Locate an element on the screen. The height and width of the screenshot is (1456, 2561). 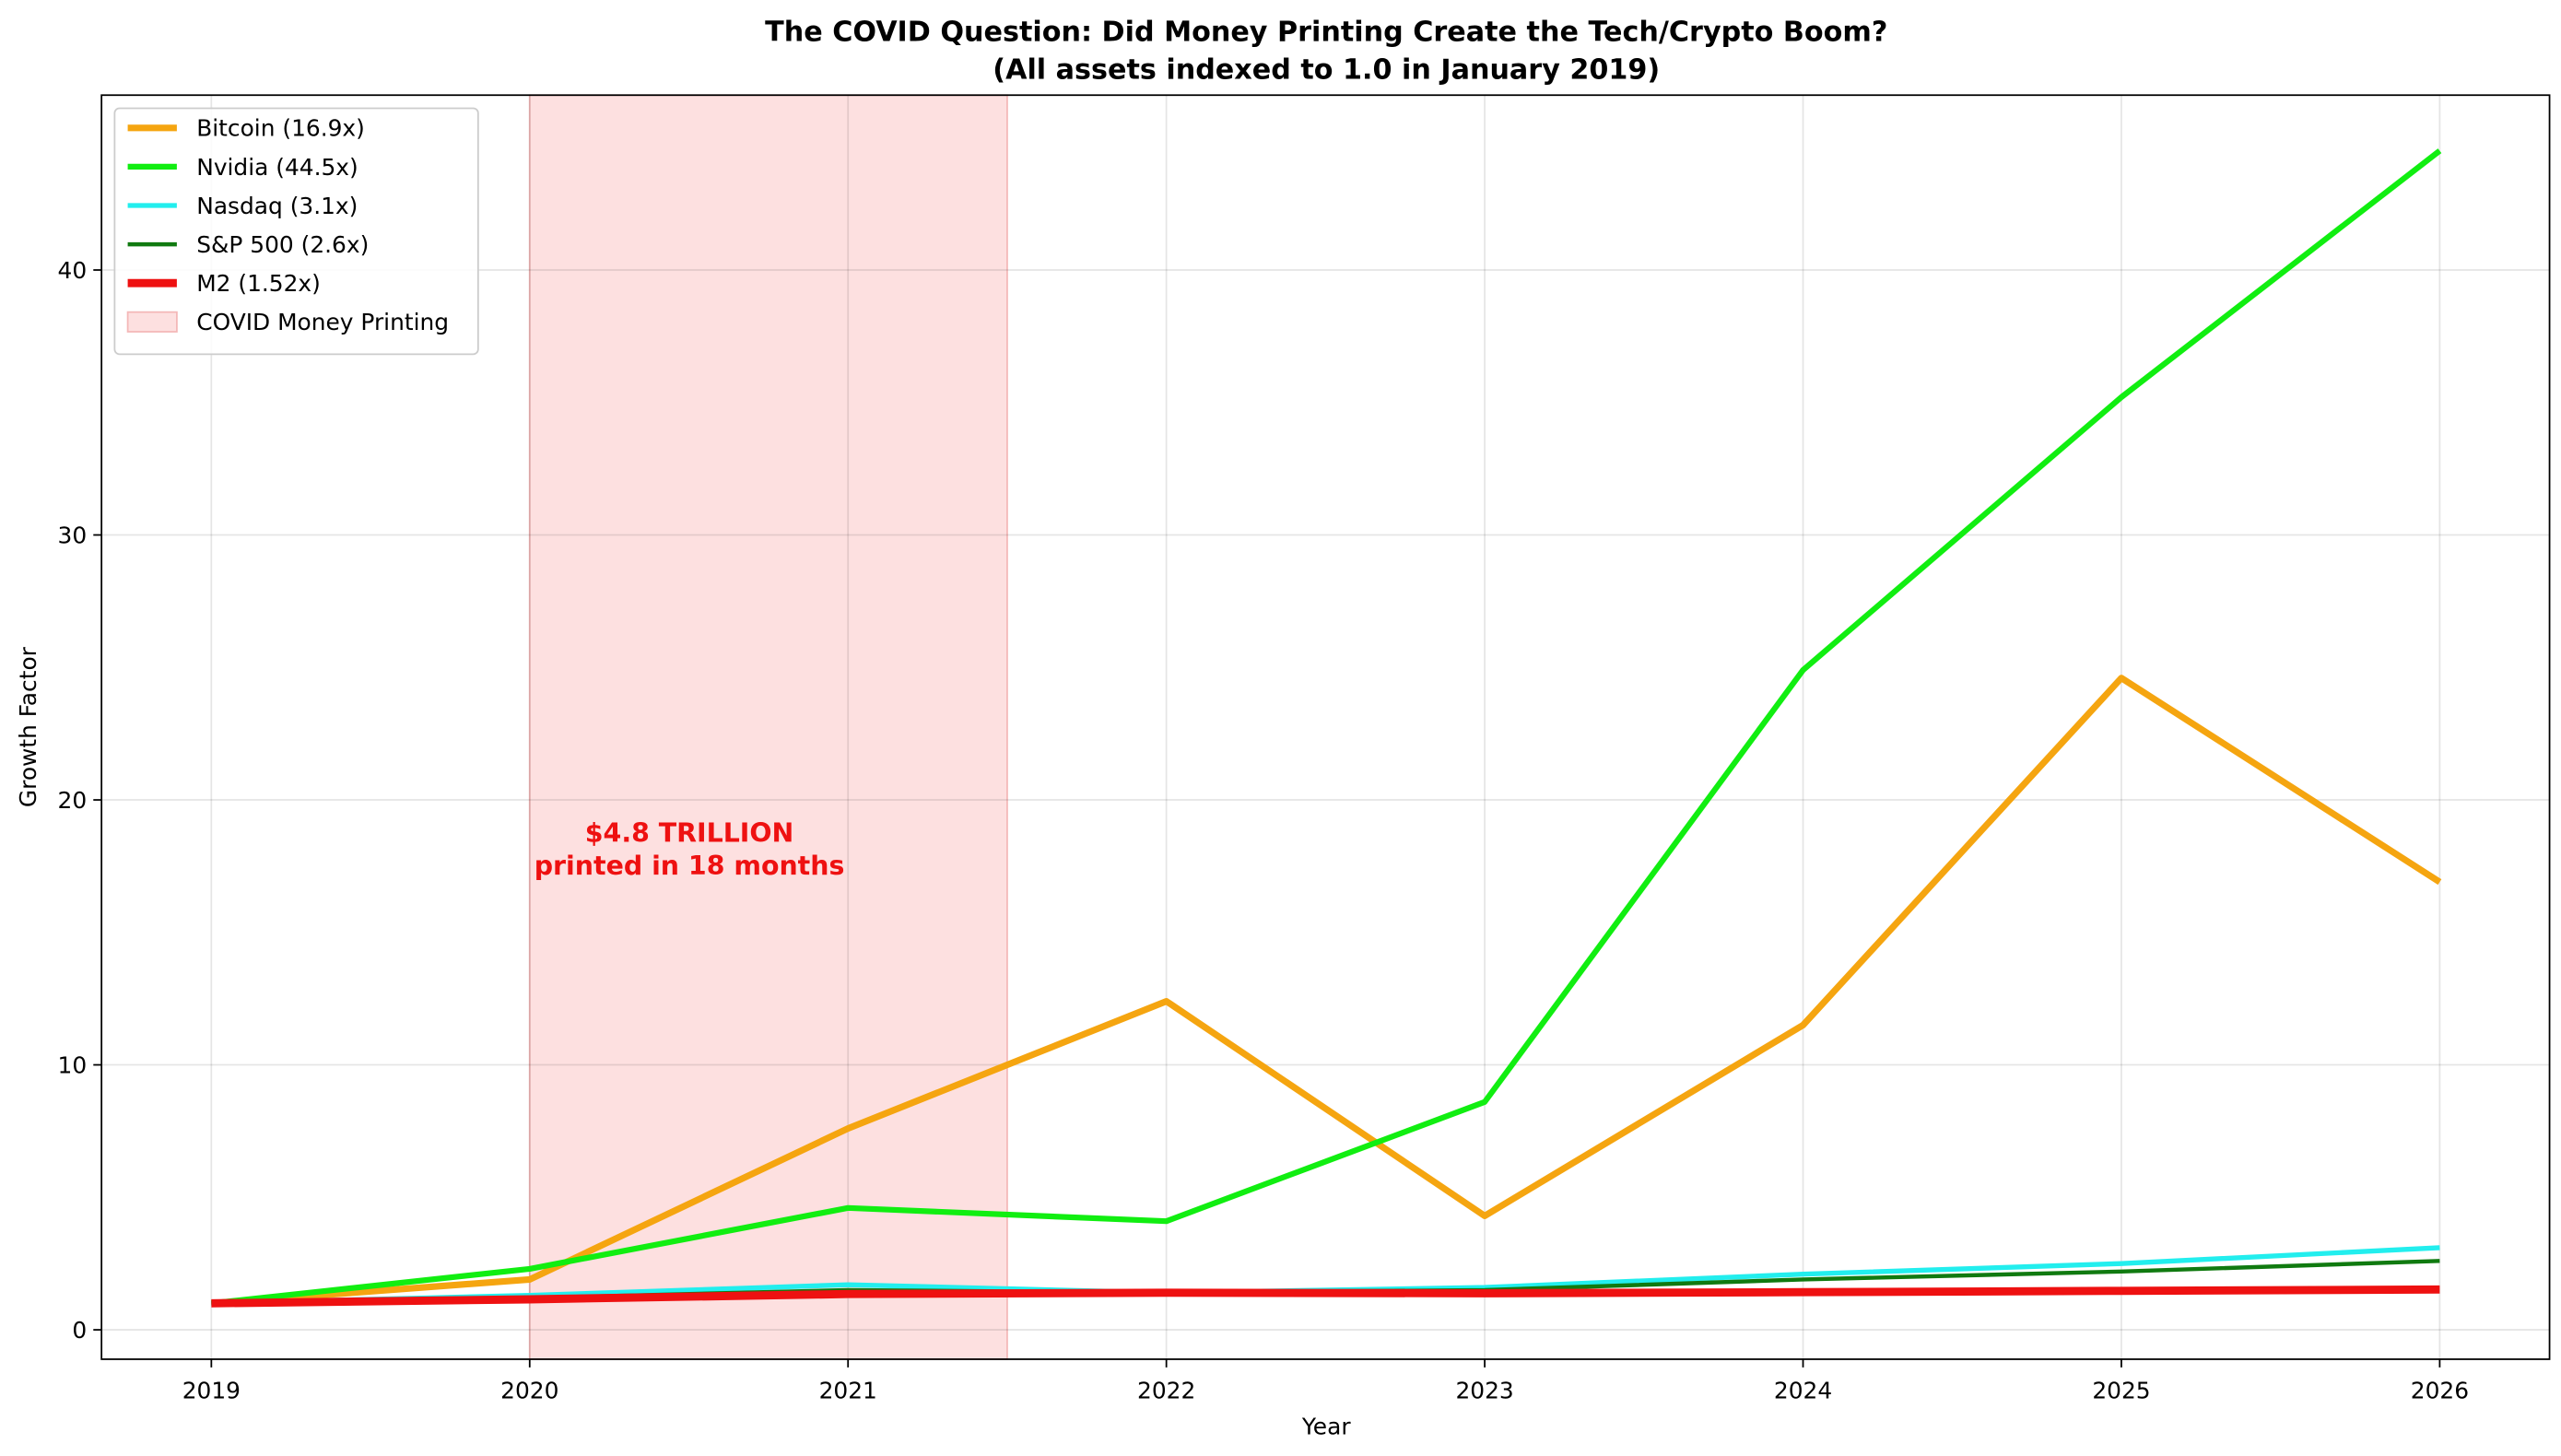
annotation: $4.8 TRILLION is located at coordinates (690, 832).